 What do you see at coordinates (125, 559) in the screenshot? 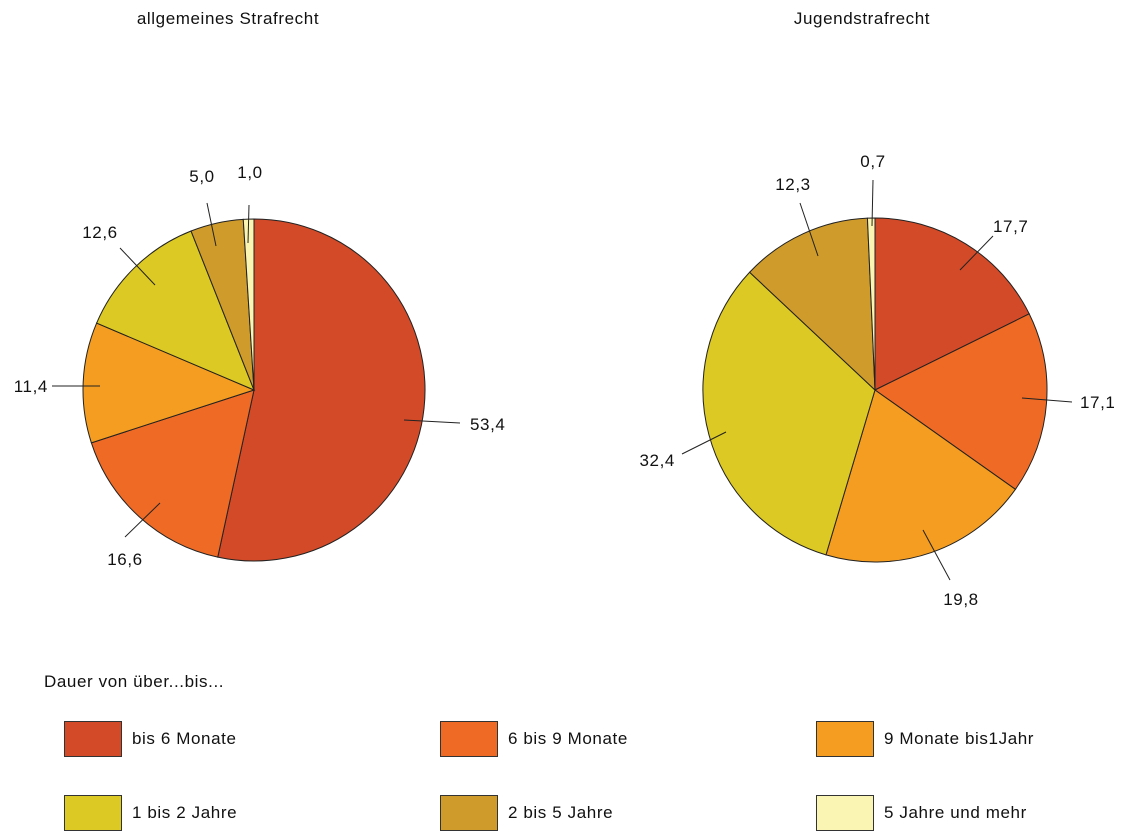
I see `data-label-6-bis-9-monate: 16,6` at bounding box center [125, 559].